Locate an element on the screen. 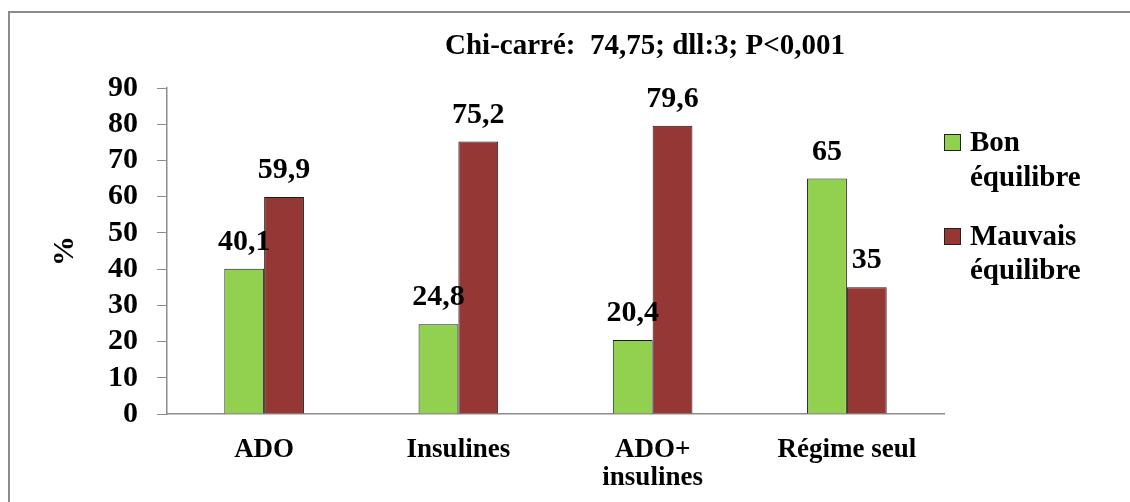 The width and height of the screenshot is (1130, 502). y-tick-label: 40 is located at coordinates (123, 266).